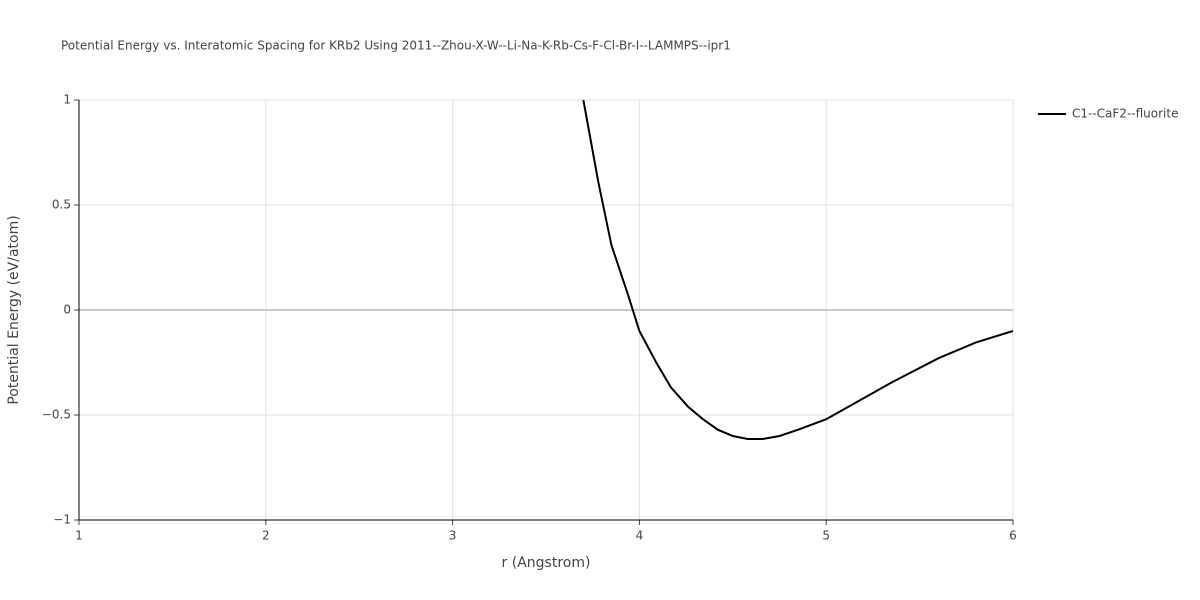 Image resolution: width=1200 pixels, height=600 pixels. I want to click on y-tick-label: 1, so click(67, 100).